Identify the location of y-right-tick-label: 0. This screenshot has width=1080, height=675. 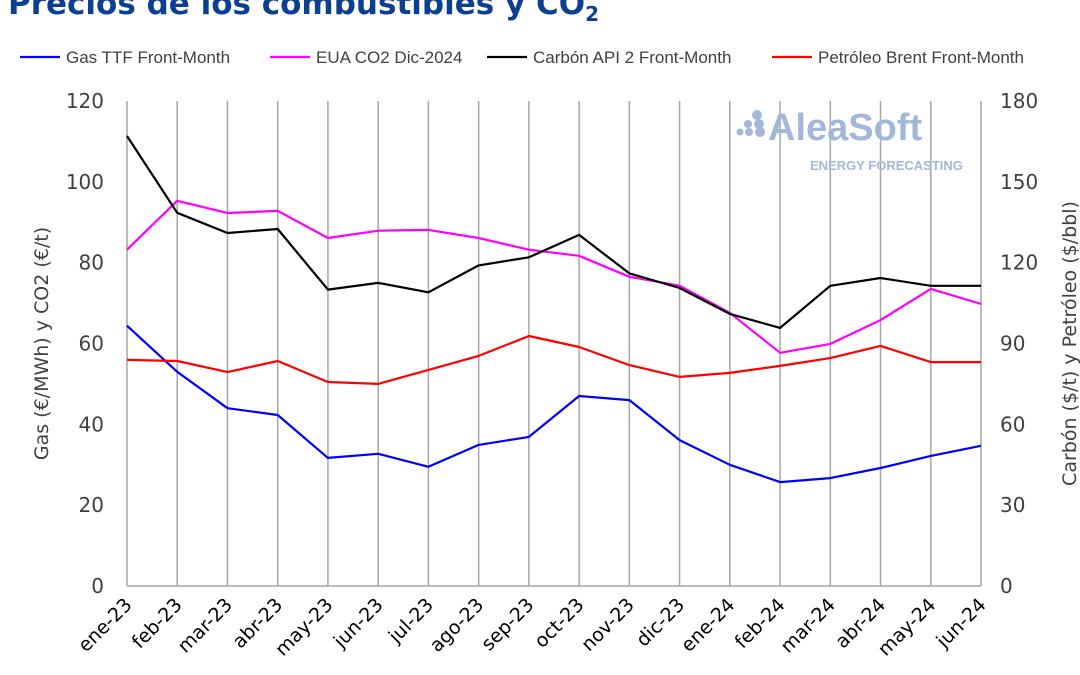
(1006, 586).